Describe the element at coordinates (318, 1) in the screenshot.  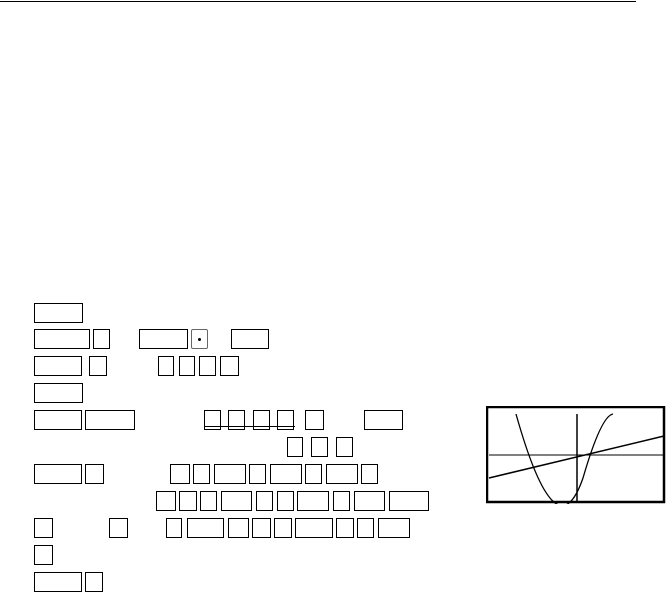
I see `header-rule` at that location.